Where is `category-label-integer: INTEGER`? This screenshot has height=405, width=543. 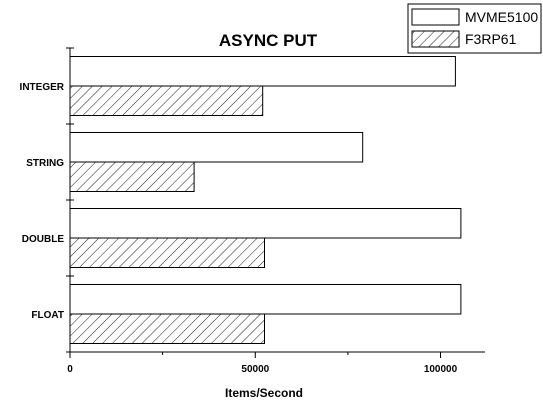
category-label-integer: INTEGER is located at coordinates (42, 87).